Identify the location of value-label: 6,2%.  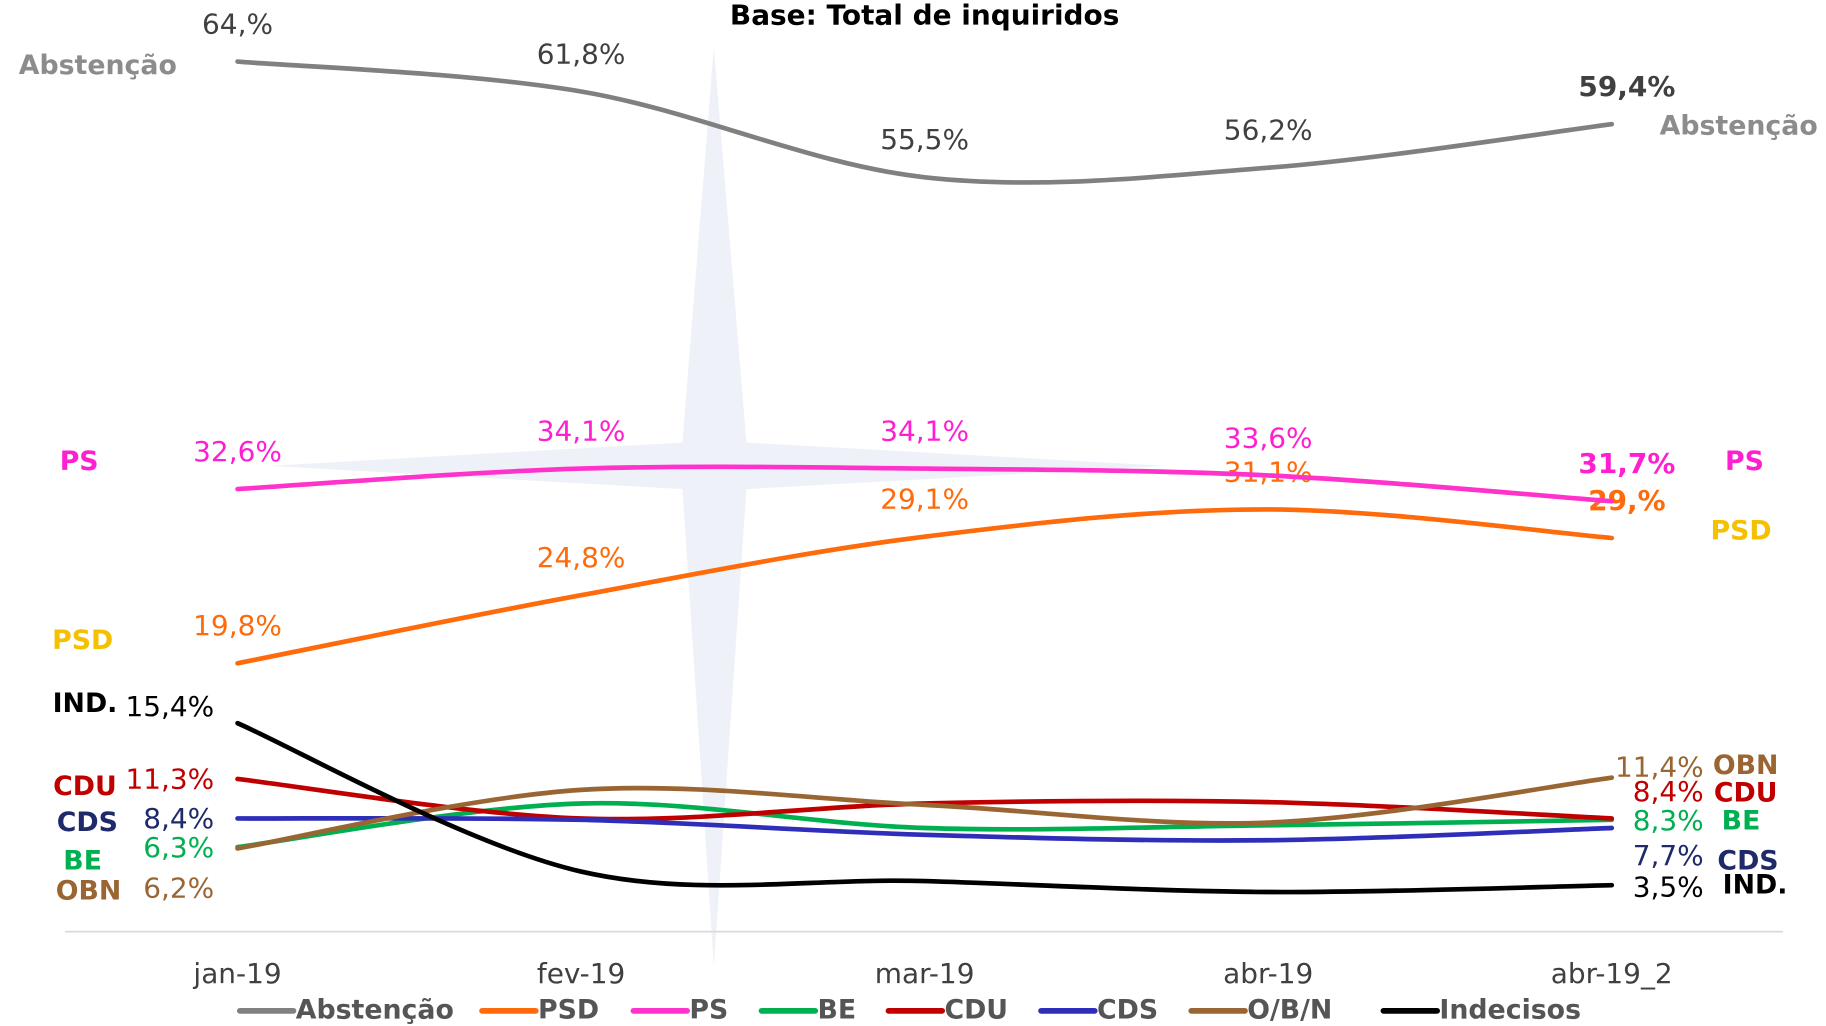
(178, 888).